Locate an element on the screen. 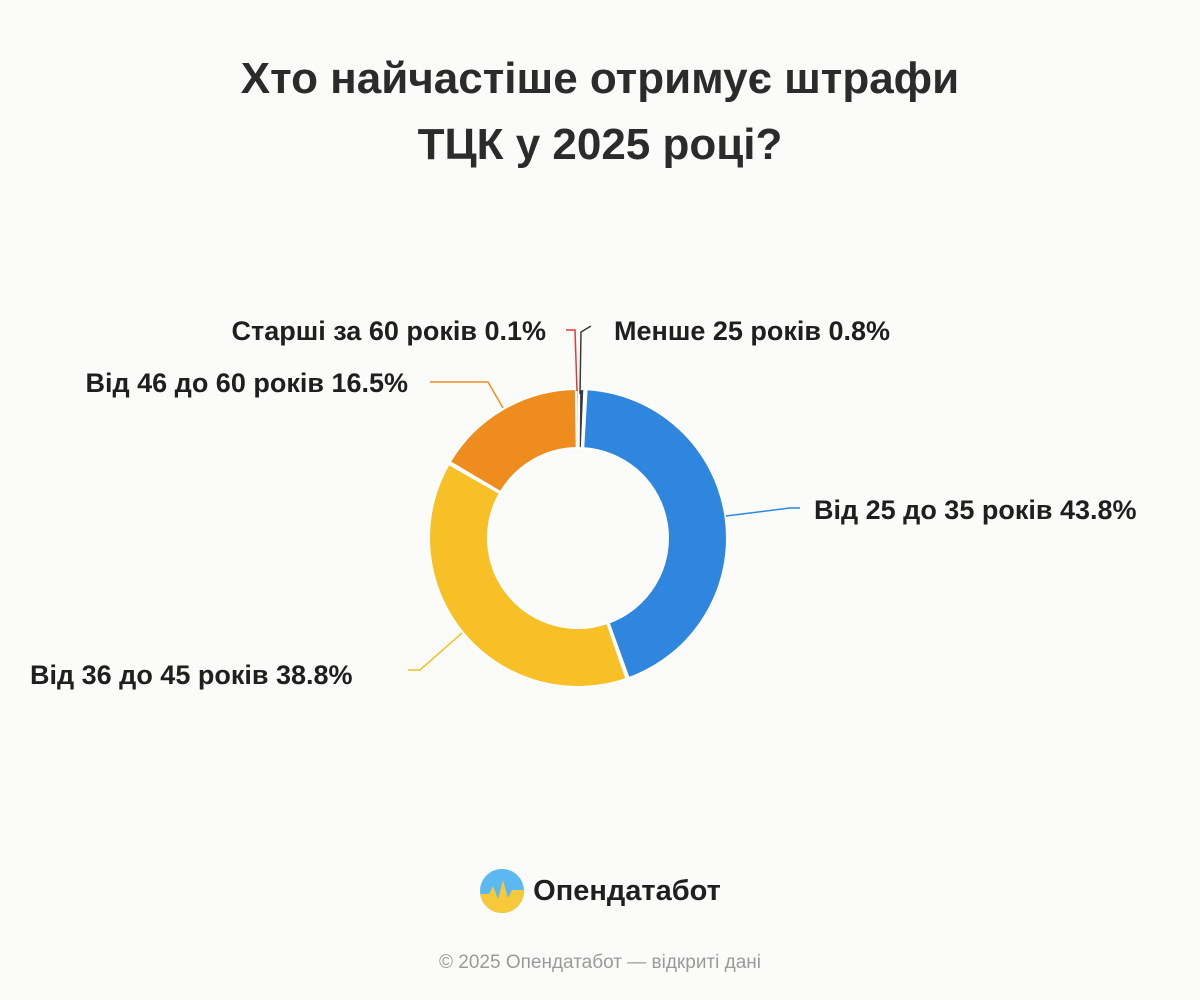  brand-name: Опендатабот is located at coordinates (627, 890).